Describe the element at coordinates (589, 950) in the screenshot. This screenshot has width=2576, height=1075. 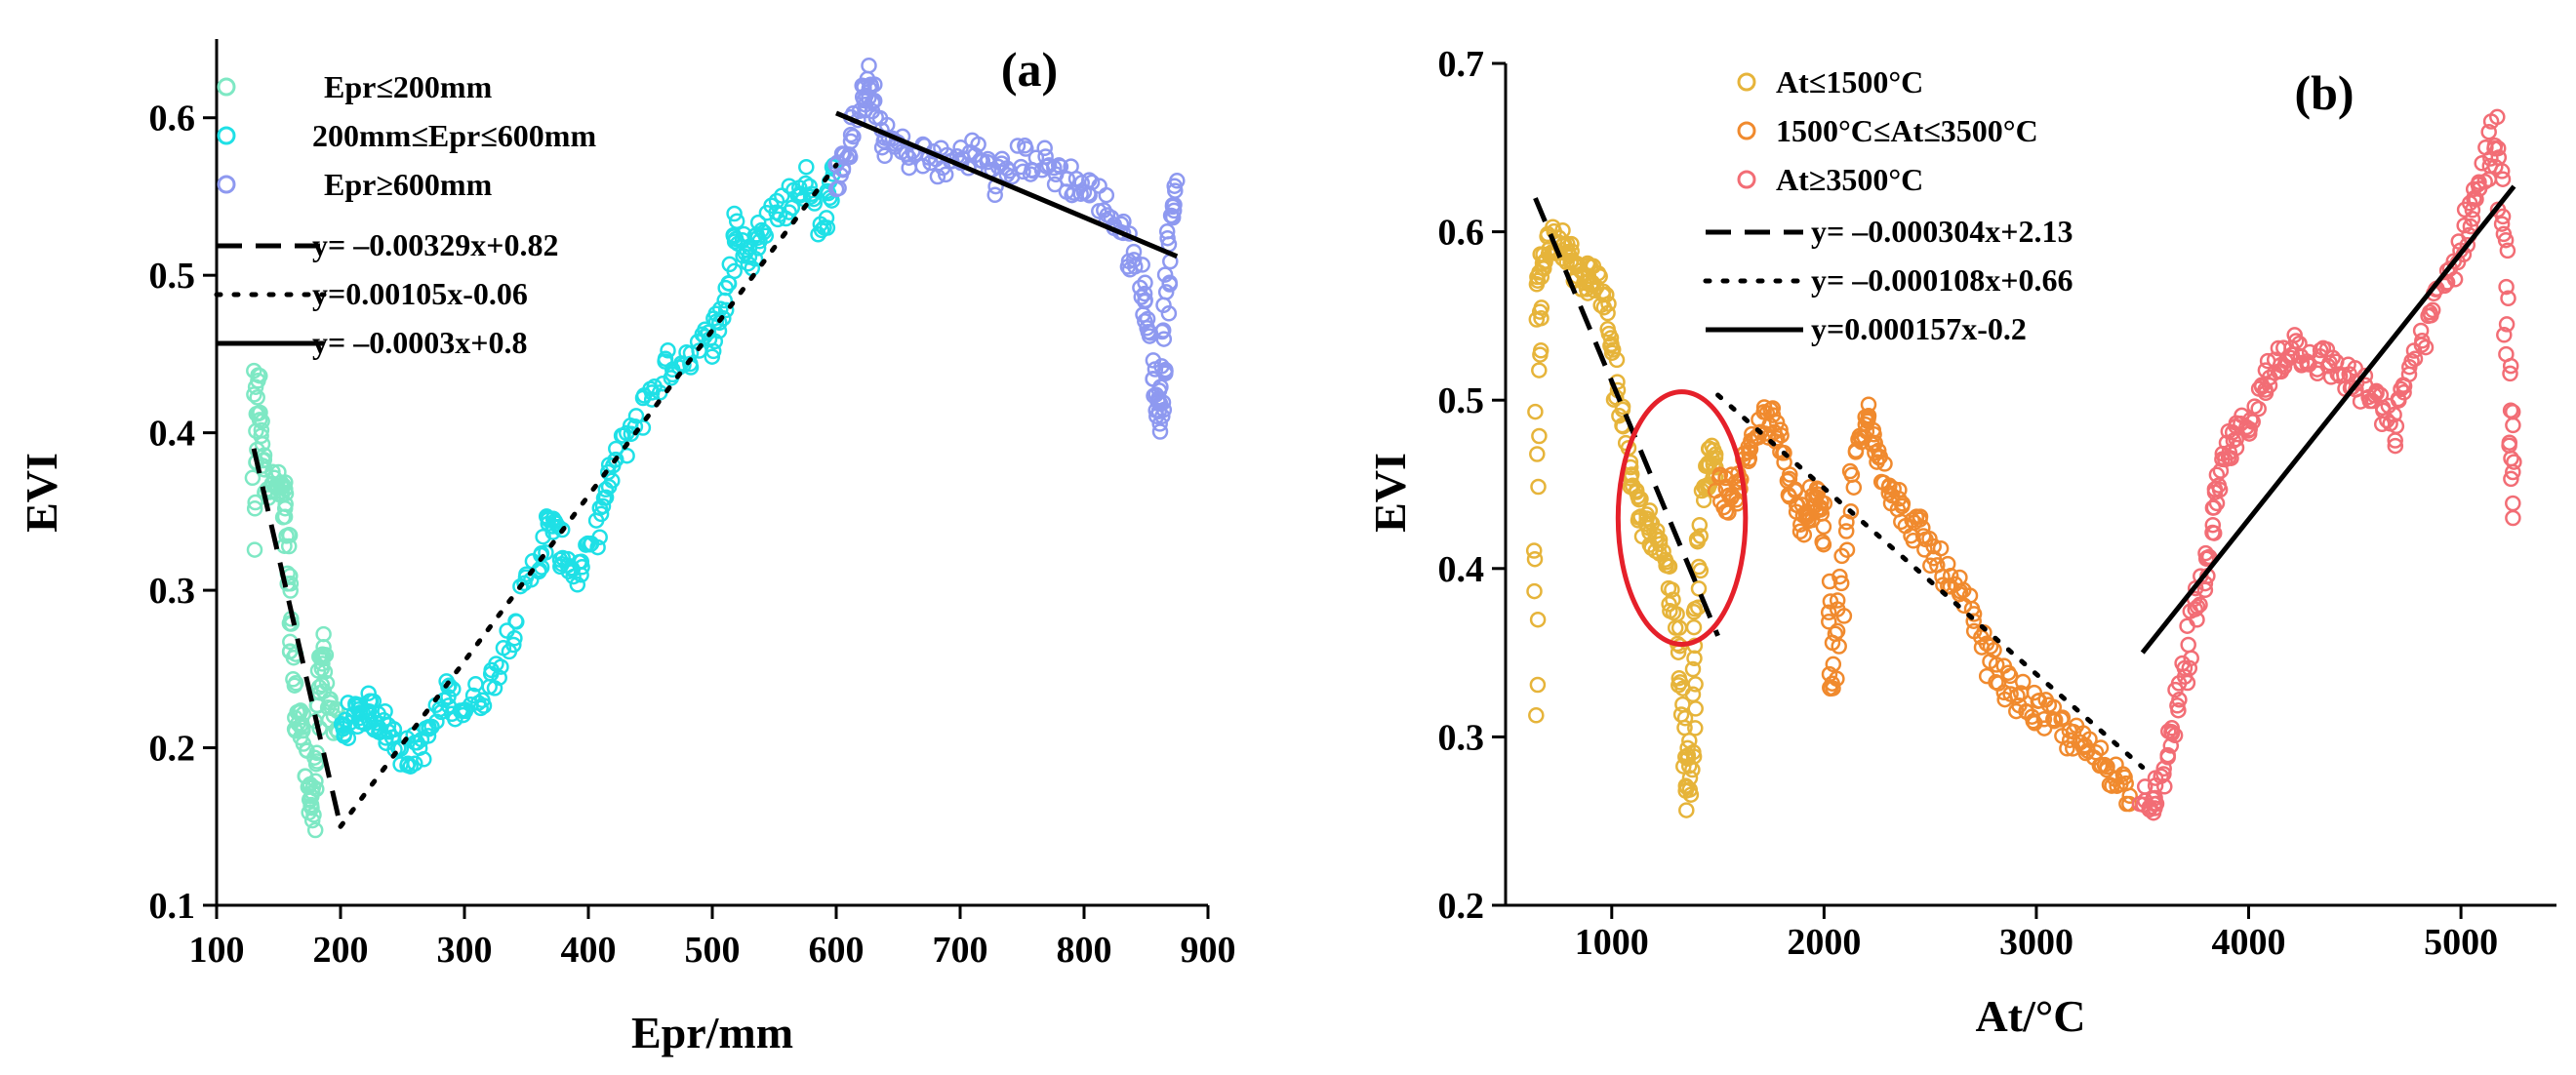
I see `x-tick-label: 400` at that location.